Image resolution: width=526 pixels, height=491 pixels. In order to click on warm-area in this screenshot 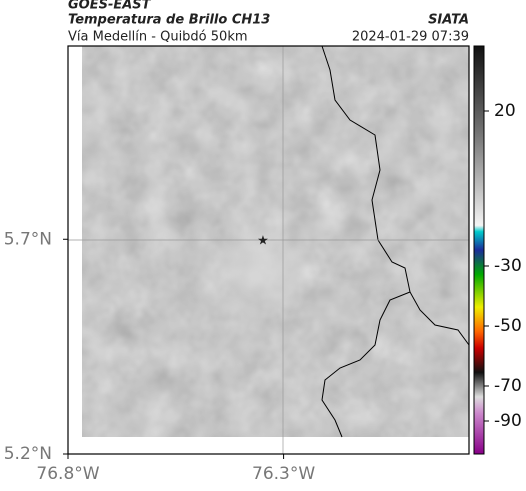, I will do `click(262, 268)`.